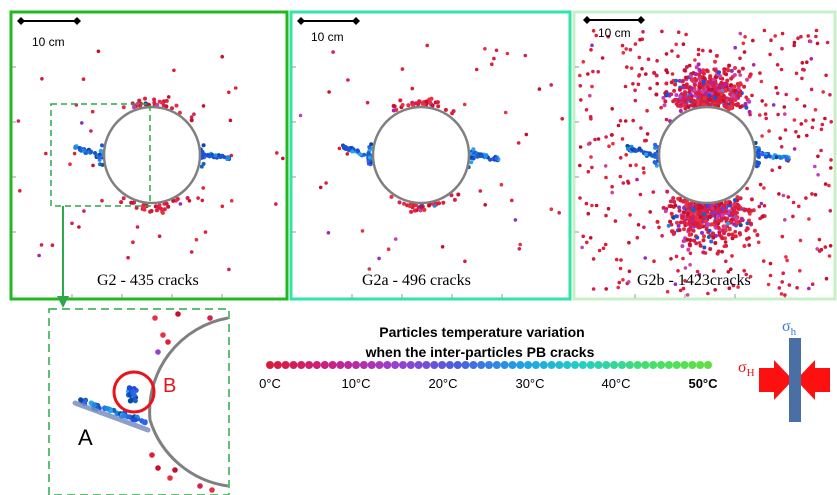 The image size is (837, 495). I want to click on label-a: A, so click(85, 437).